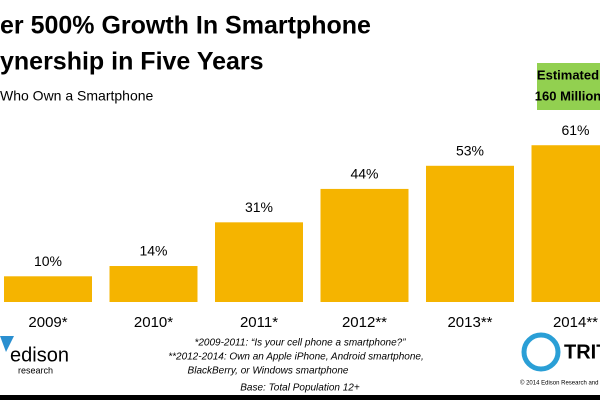 The height and width of the screenshot is (400, 600). Describe the element at coordinates (364, 174) in the screenshot. I see `value-label: 44%` at that location.